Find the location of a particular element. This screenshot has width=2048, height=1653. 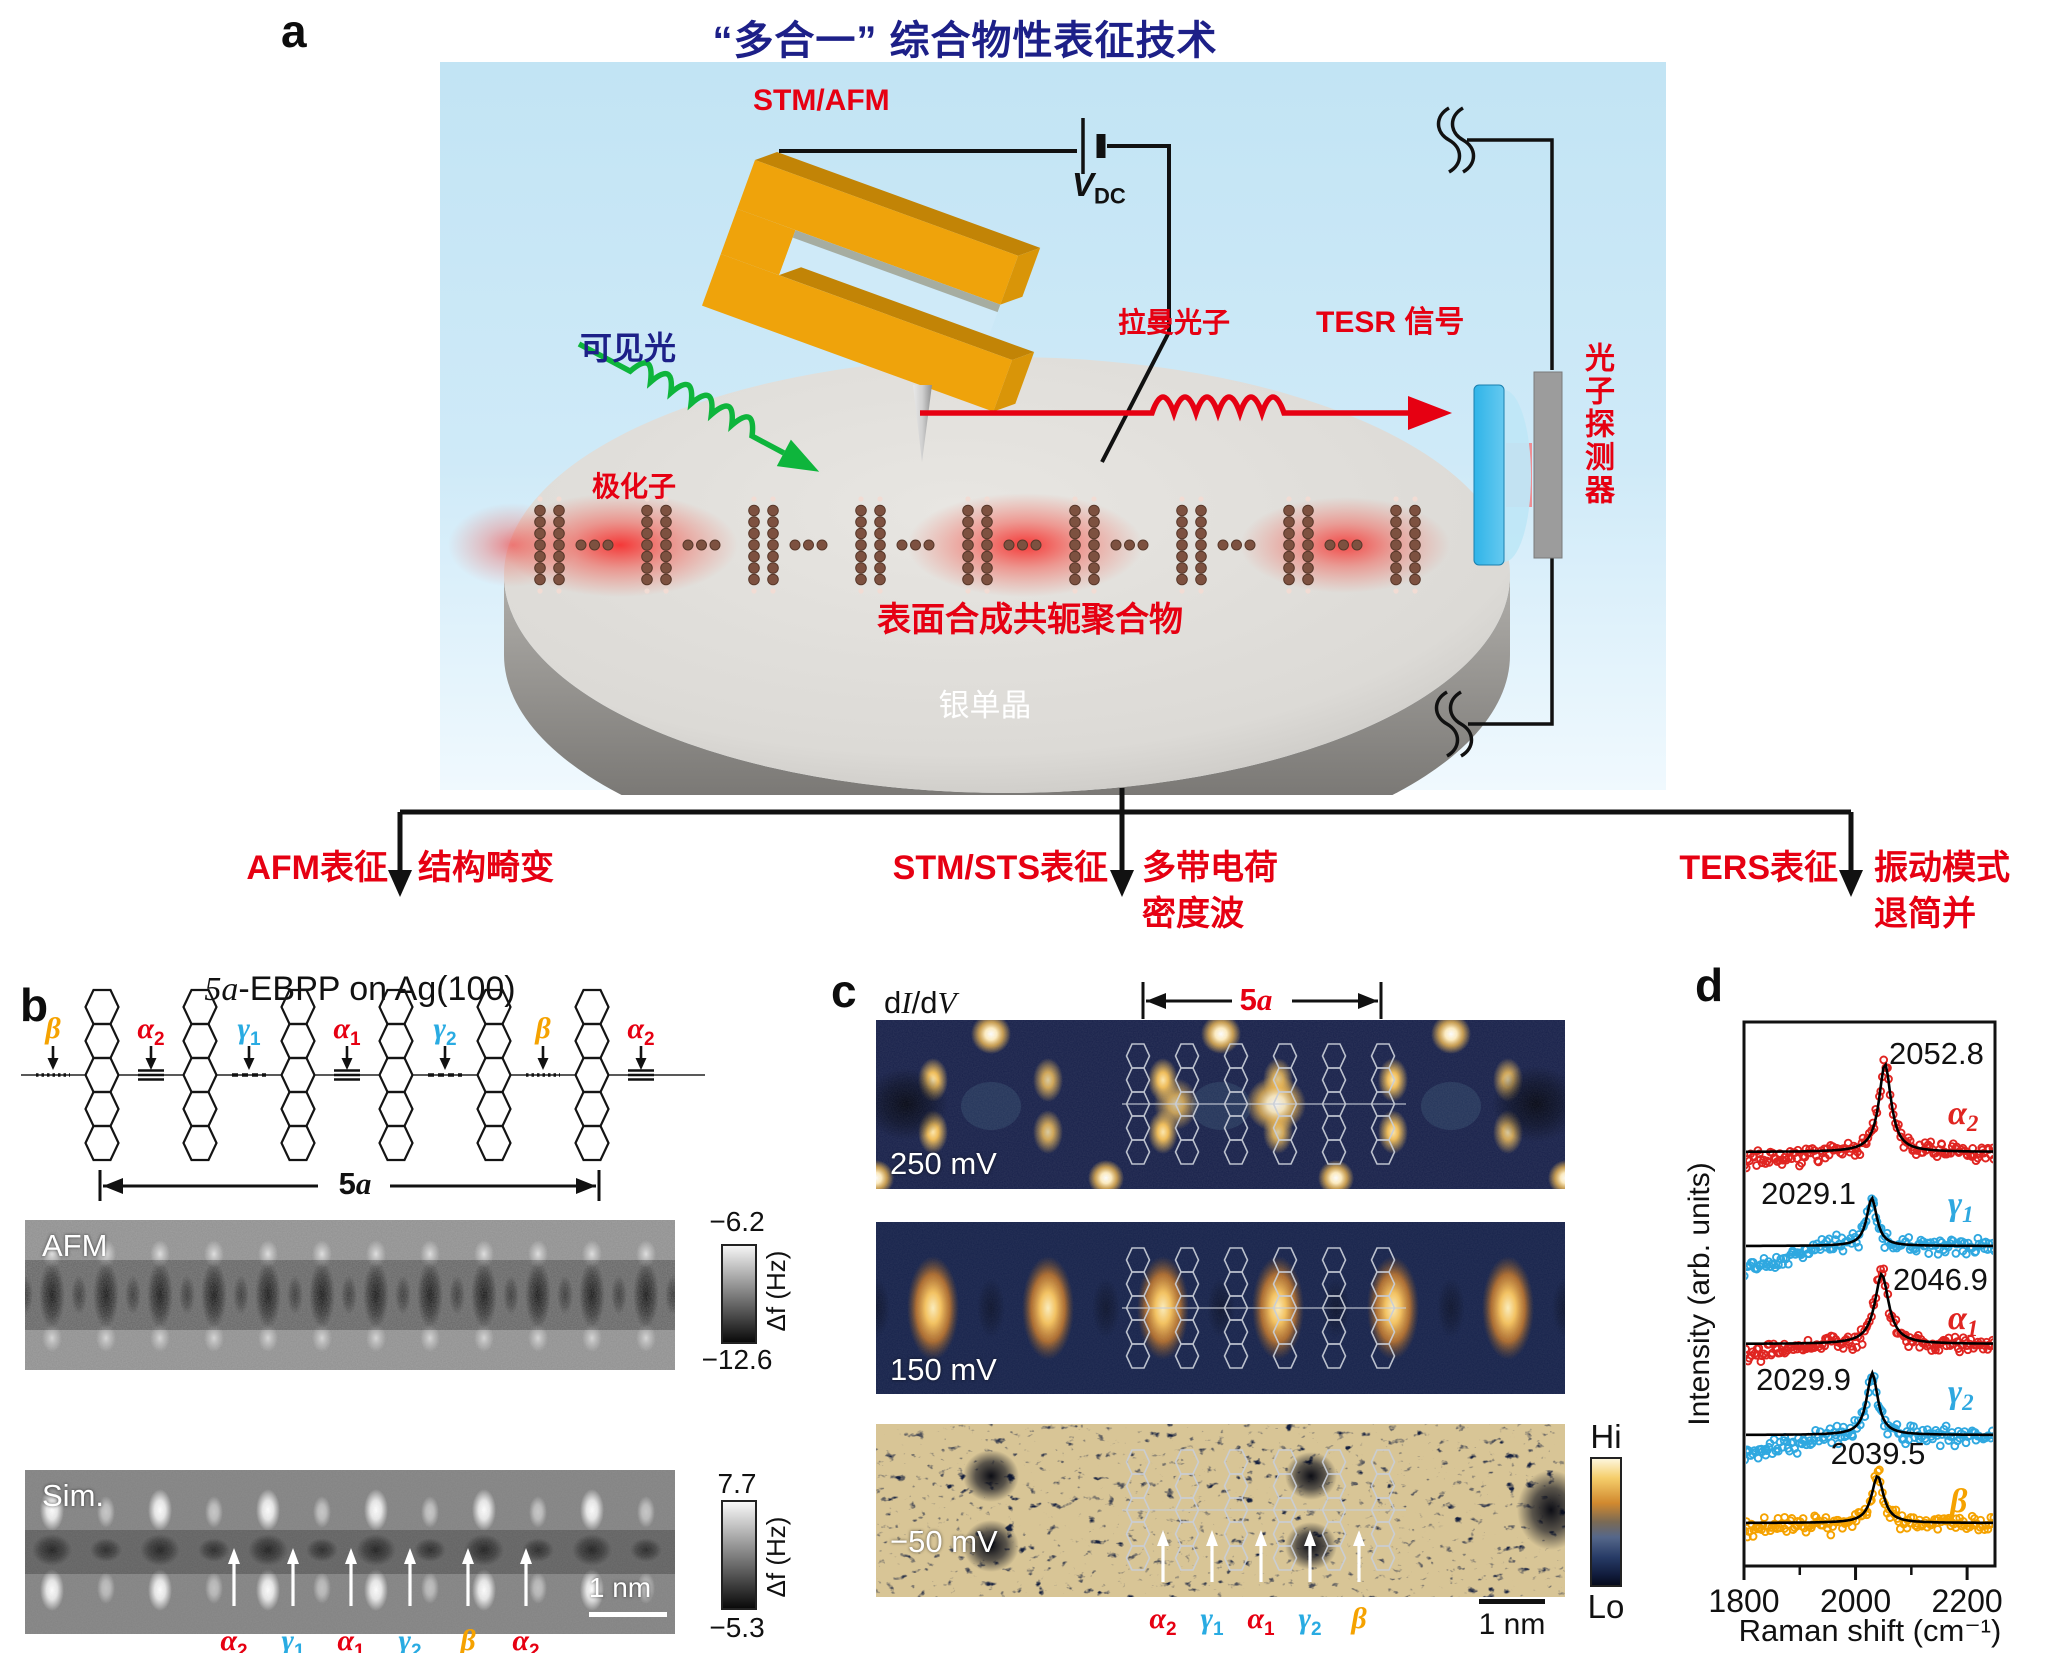

site-label-c-3: γ2 is located at coordinates (1310, 1621).